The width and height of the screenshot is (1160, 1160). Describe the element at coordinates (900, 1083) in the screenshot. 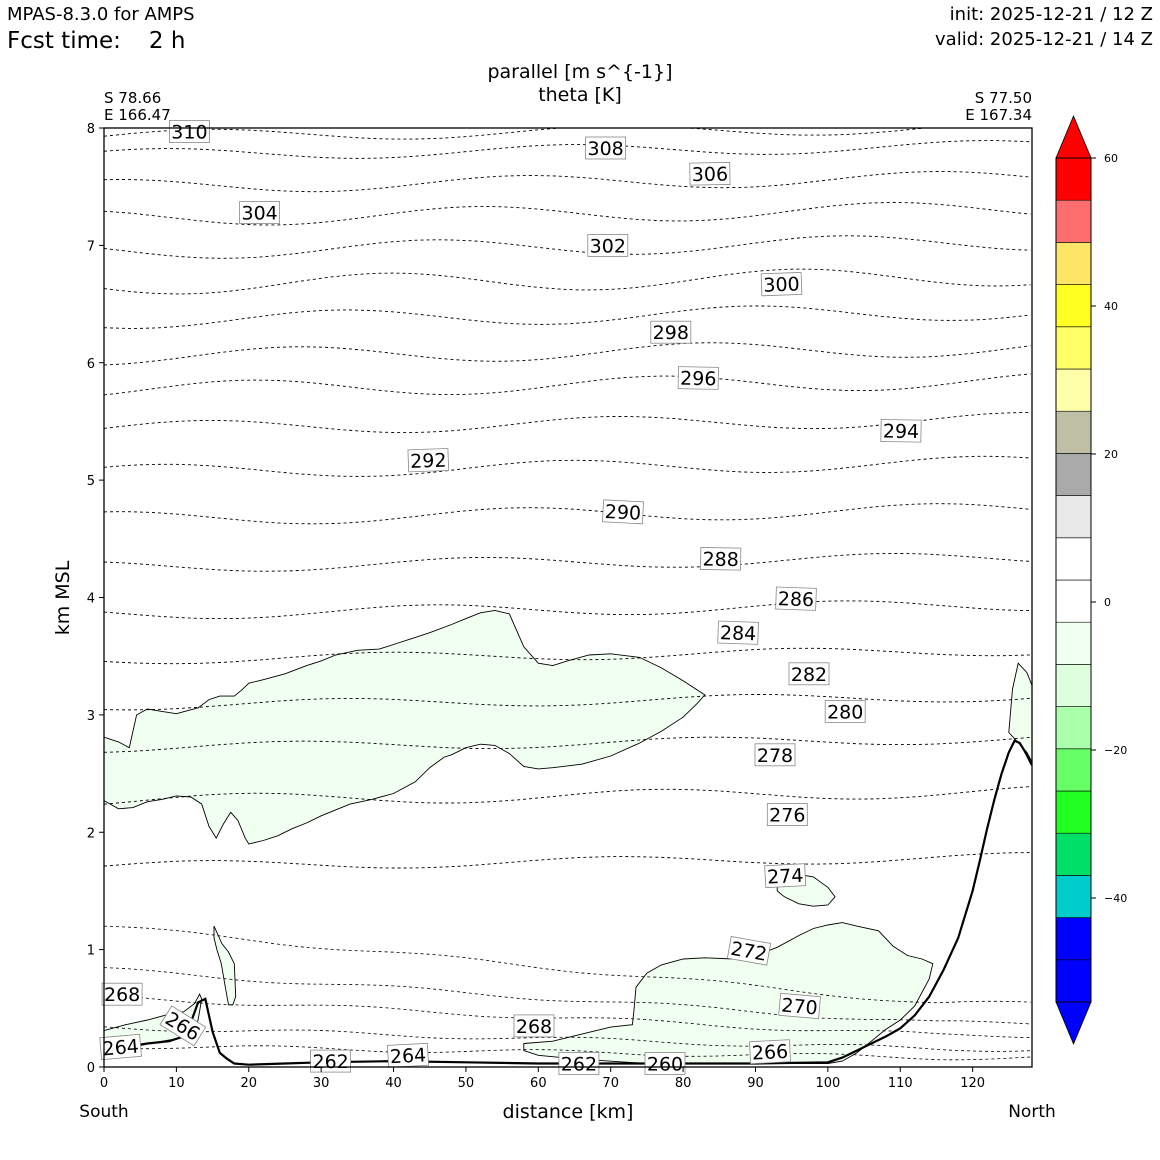

I see `x-tick-label: 110` at that location.